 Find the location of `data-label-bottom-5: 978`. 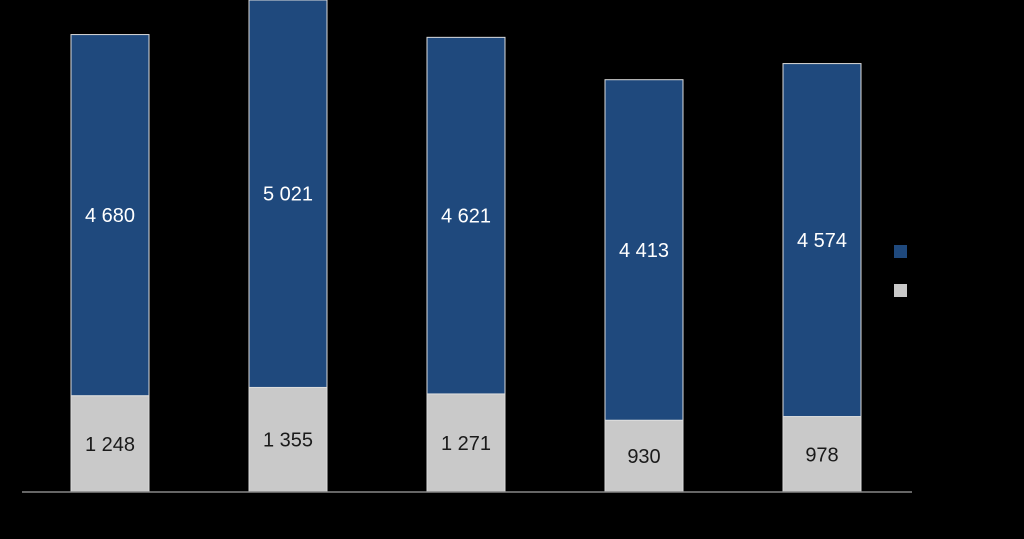

data-label-bottom-5: 978 is located at coordinates (821, 455).